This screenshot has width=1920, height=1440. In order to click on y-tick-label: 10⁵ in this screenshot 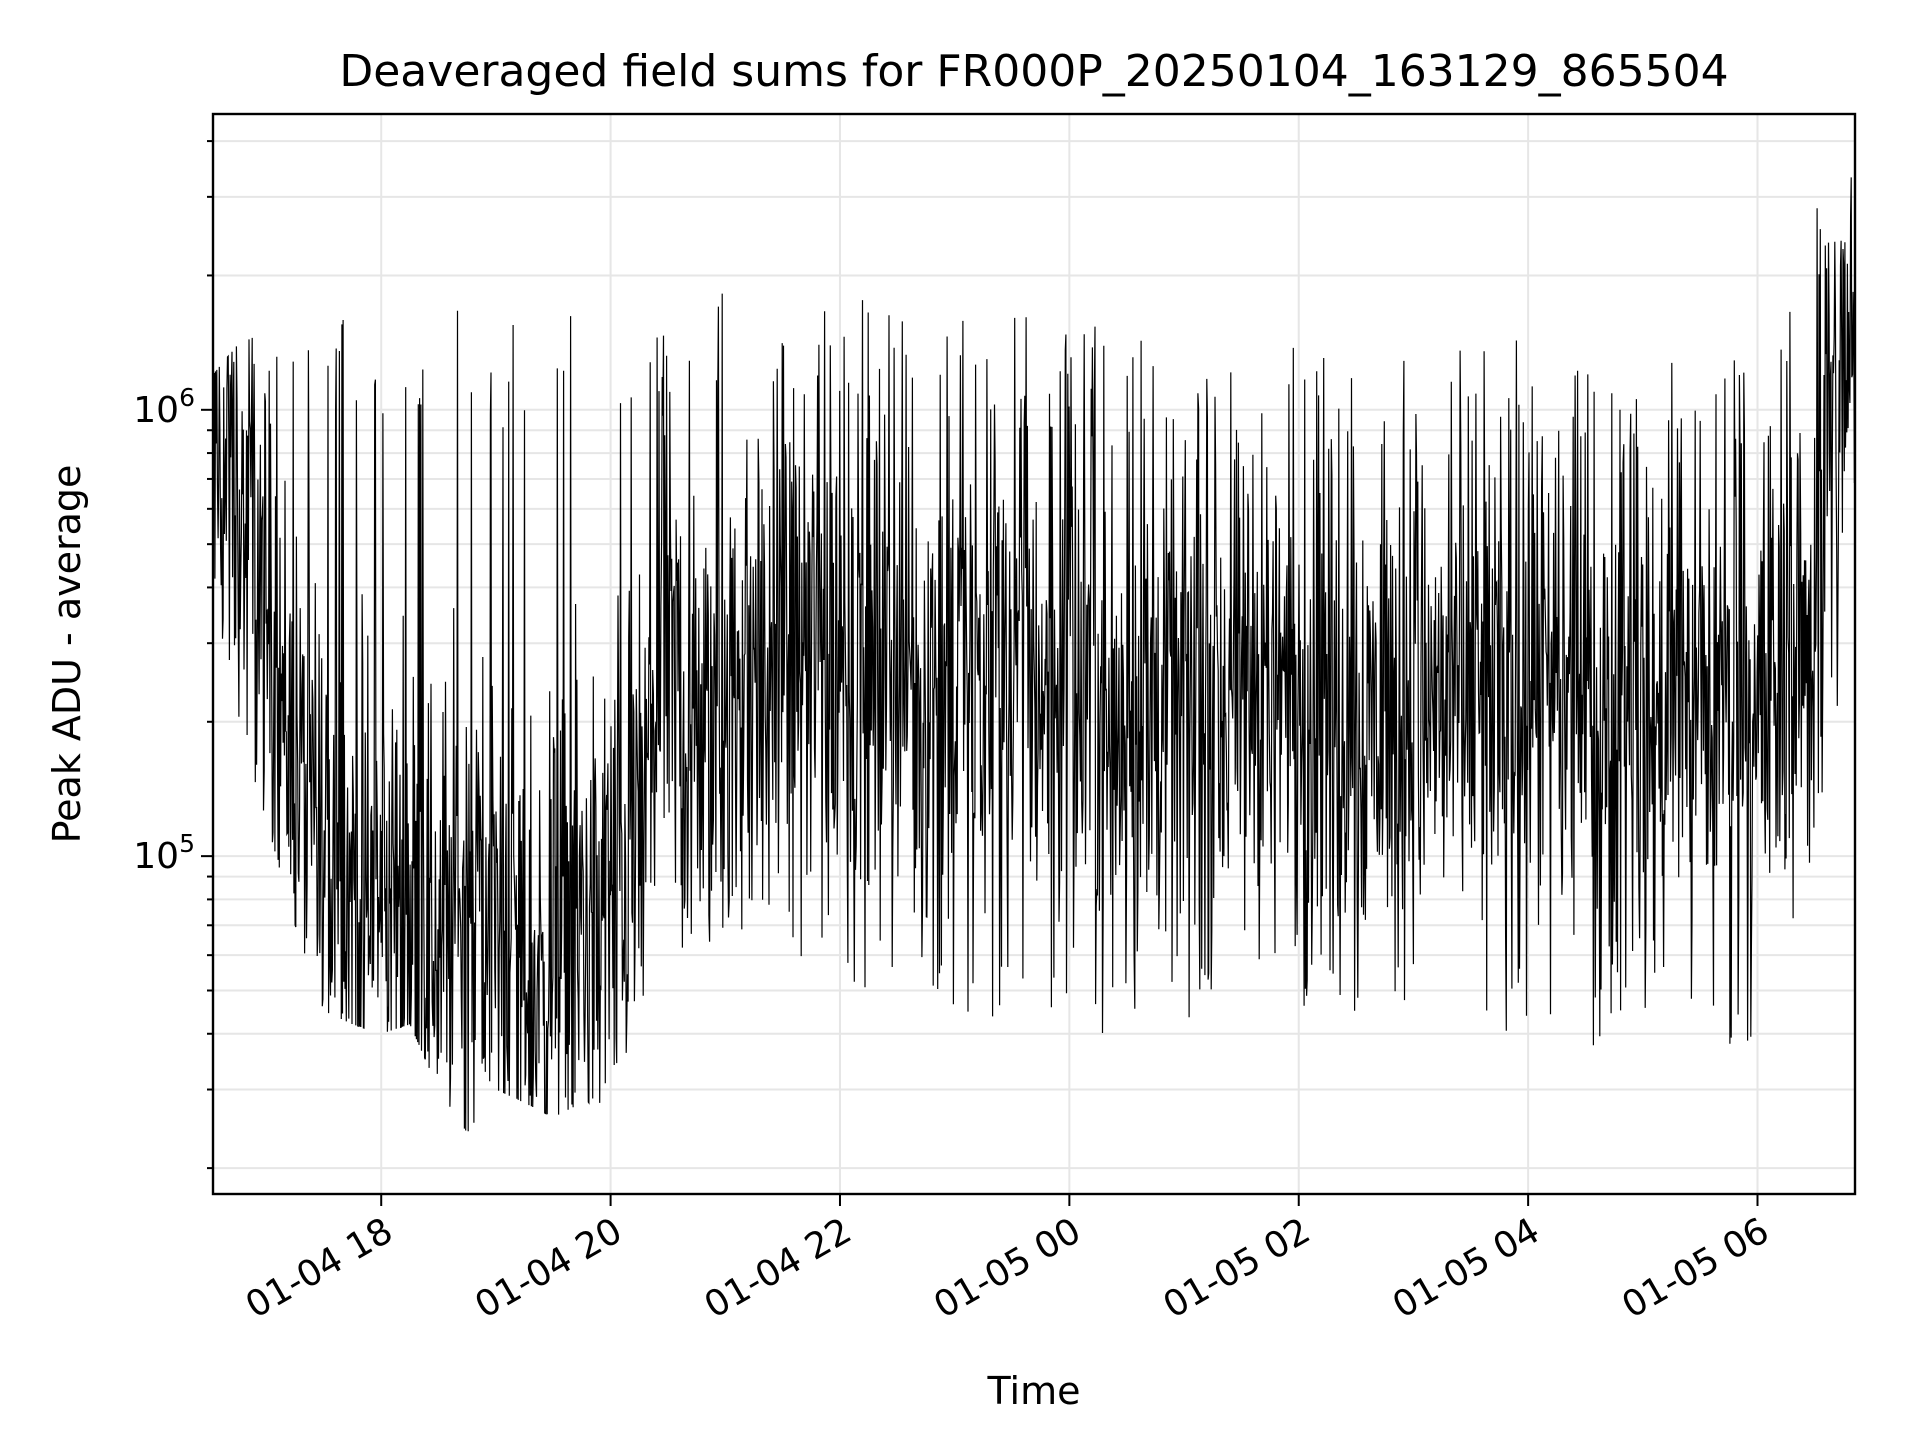, I will do `click(164, 853)`.